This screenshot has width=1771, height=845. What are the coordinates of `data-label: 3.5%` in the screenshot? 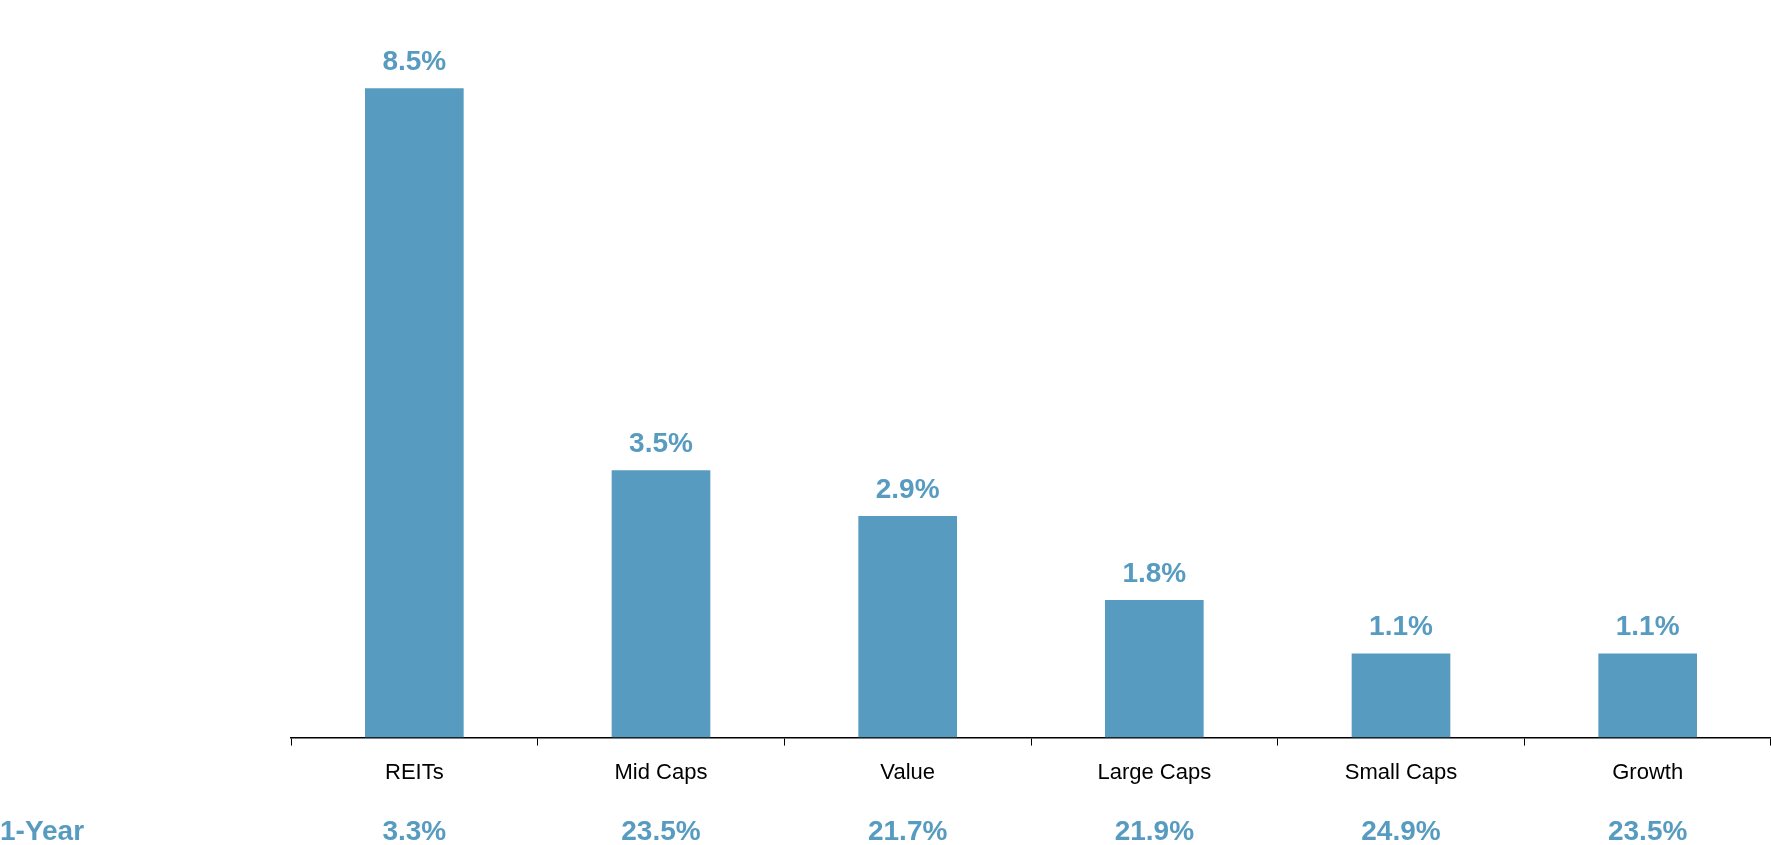 It's located at (661, 442).